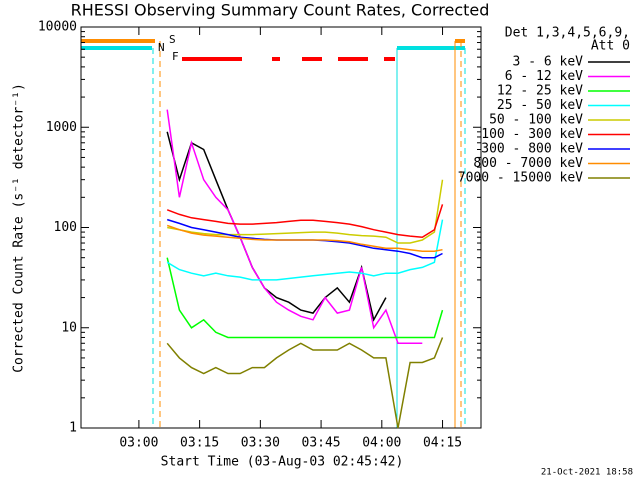  I want to click on y-tick-label: 1, so click(73, 428).